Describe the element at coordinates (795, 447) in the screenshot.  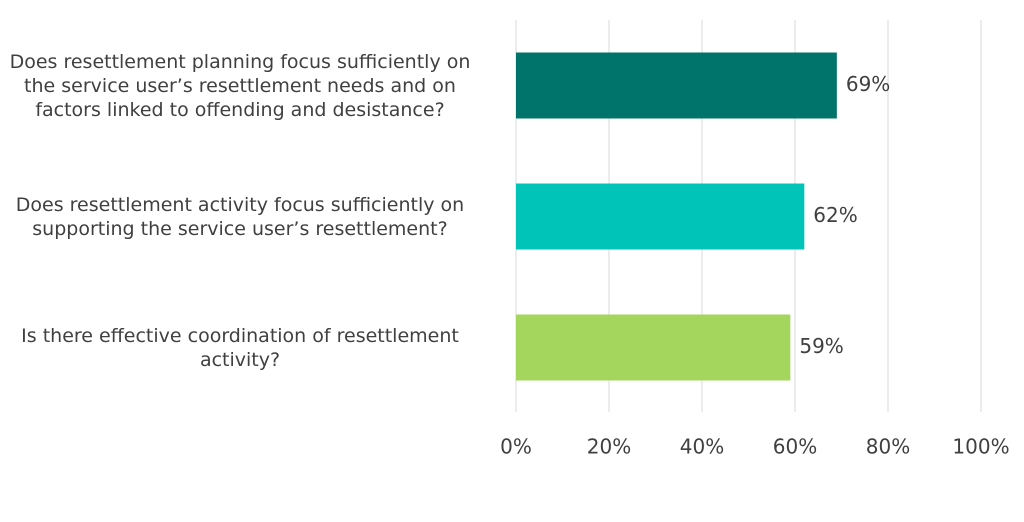
I see `x-tick-label: 60%` at that location.